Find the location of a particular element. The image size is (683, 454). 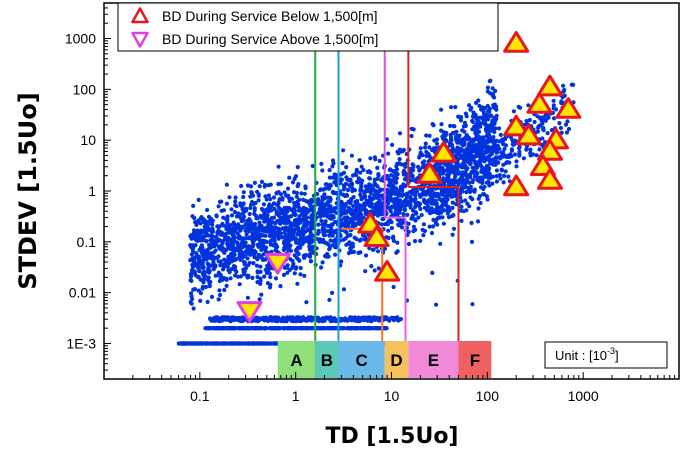

x-tick-label: 1 is located at coordinates (296, 396).